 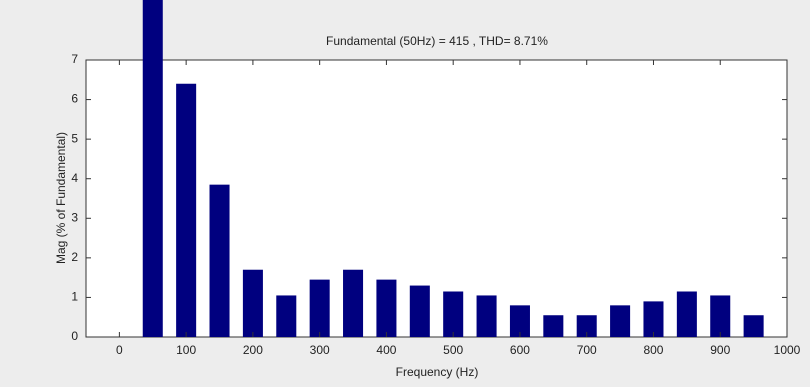 I want to click on x-tick-label: 700, so click(x=587, y=350).